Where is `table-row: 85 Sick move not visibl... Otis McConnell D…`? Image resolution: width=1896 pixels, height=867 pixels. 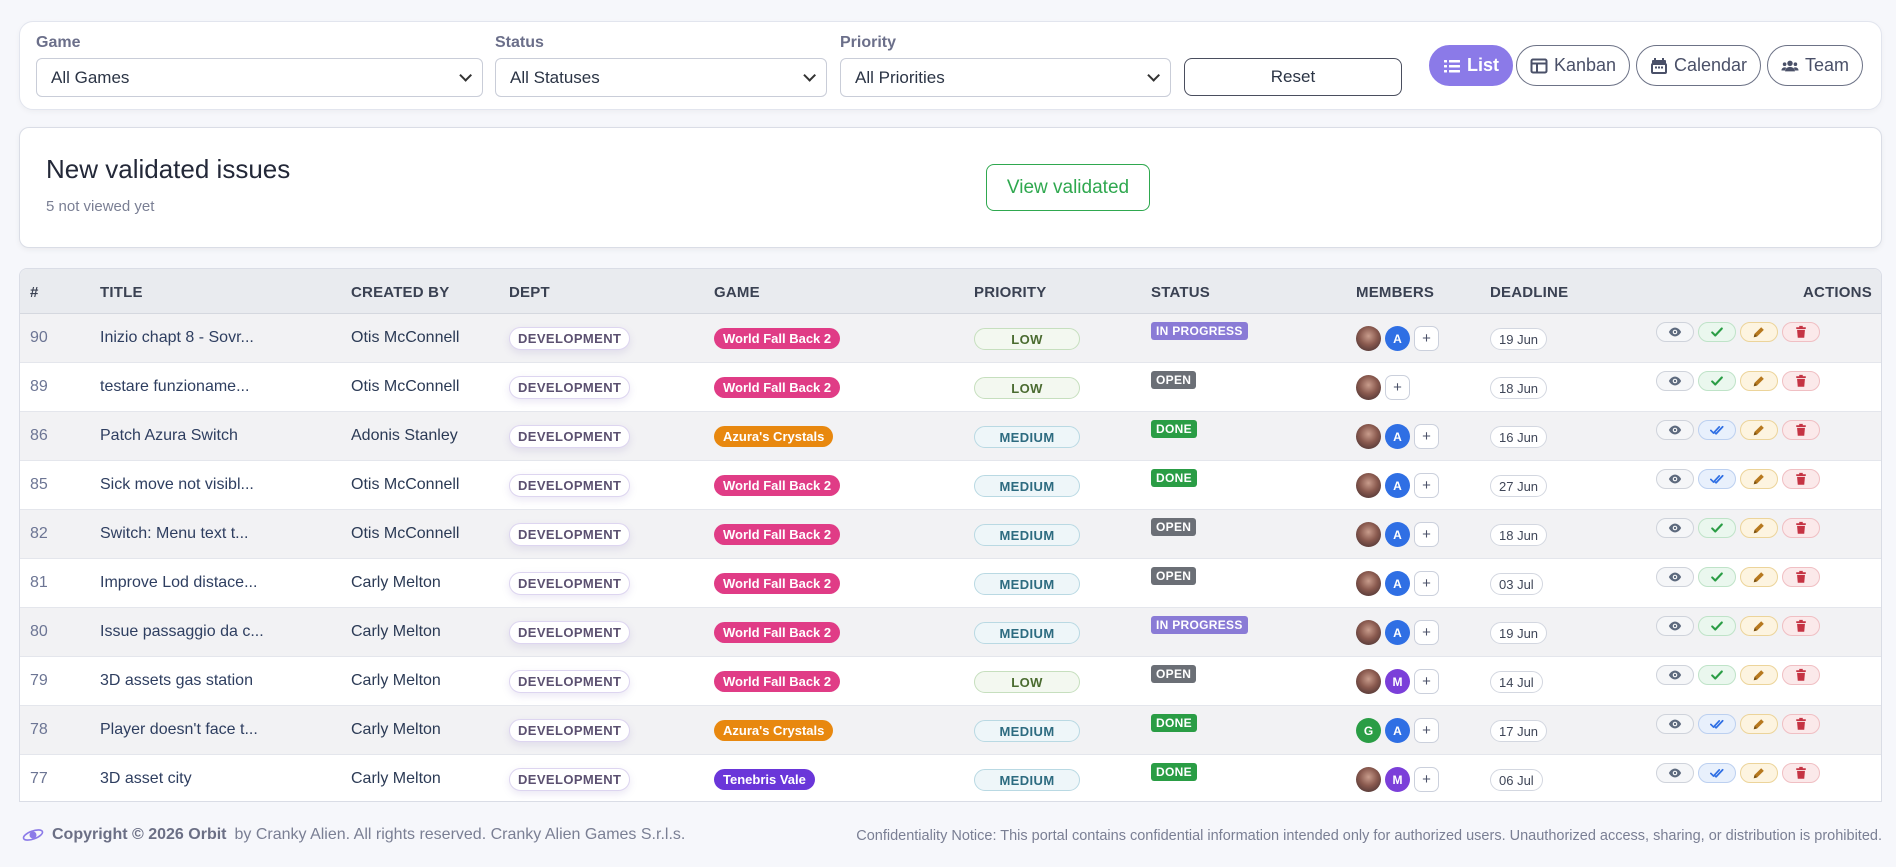 table-row: 85 Sick move not visibl... Otis McConnell D… is located at coordinates (950, 485).